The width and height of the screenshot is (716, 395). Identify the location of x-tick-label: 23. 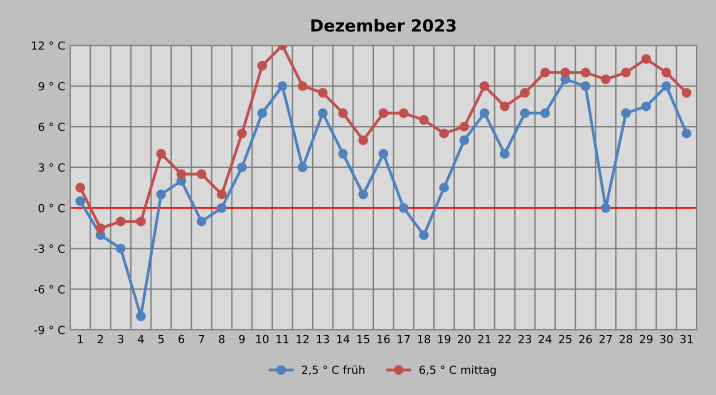
(525, 339).